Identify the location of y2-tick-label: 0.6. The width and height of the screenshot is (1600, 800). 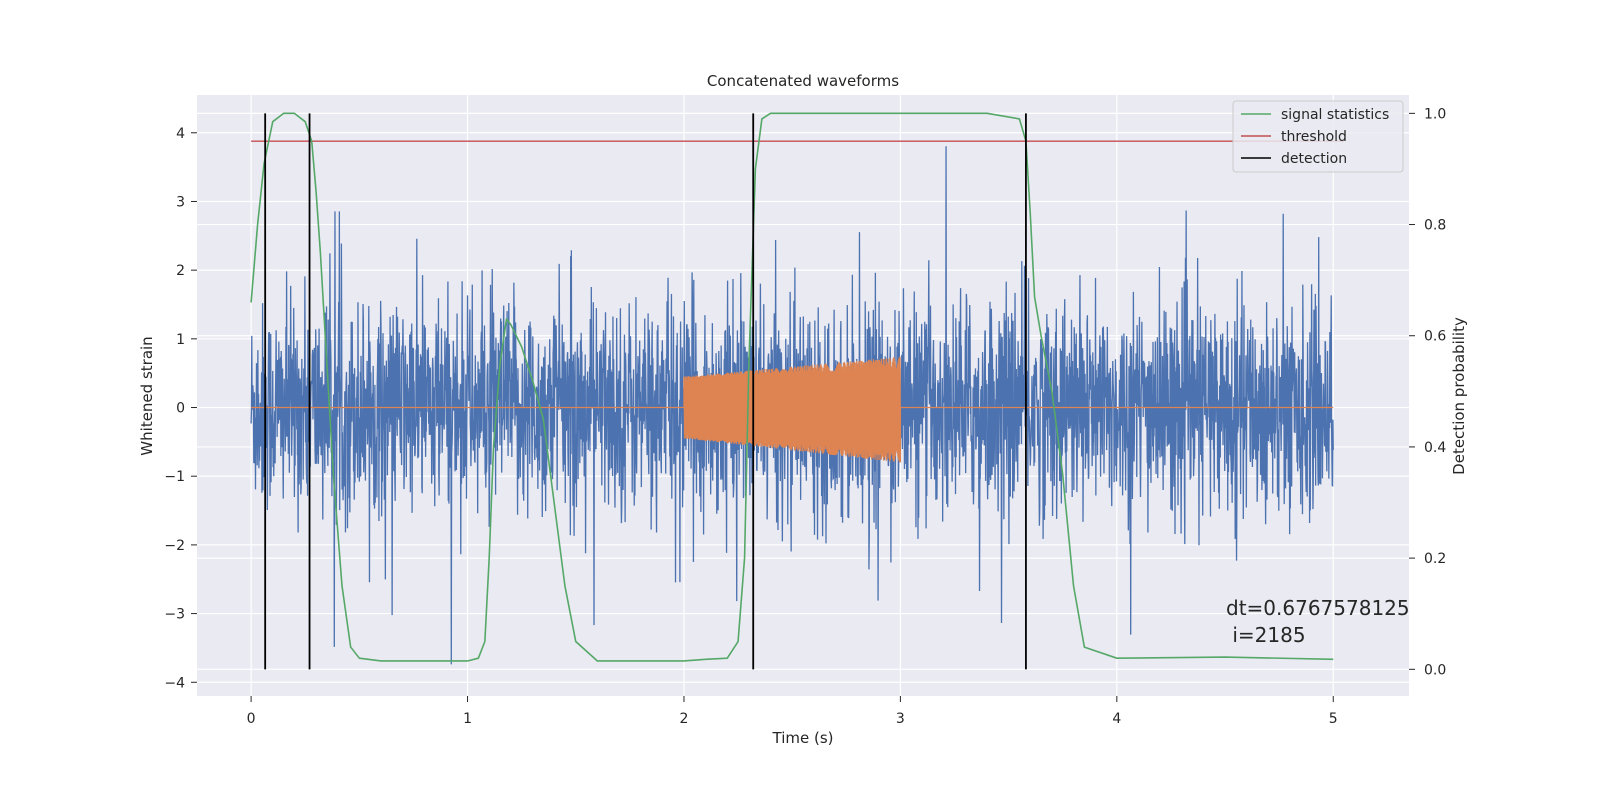
(1435, 337).